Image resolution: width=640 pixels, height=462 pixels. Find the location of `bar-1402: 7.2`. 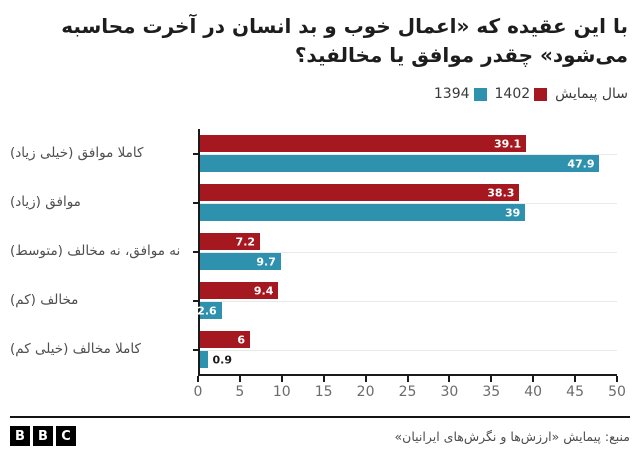

bar-1402: 7.2 is located at coordinates (230, 241).